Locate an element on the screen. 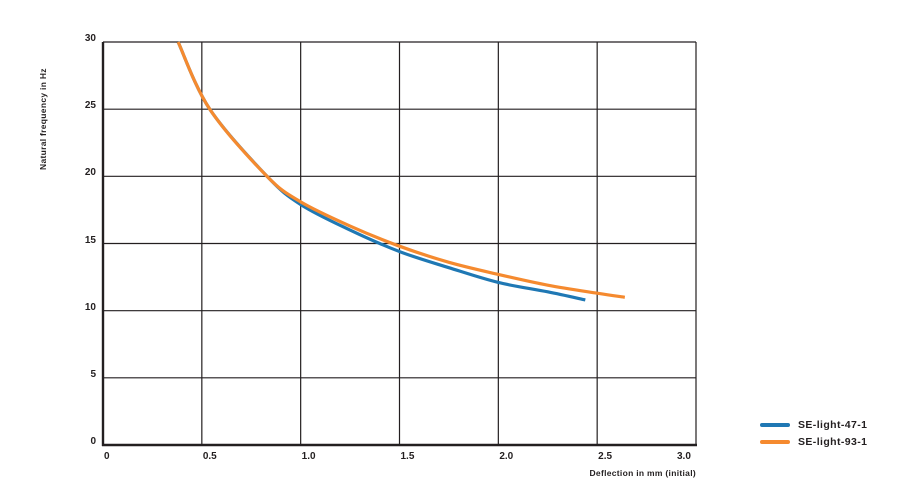 Image resolution: width=899 pixels, height=502 pixels. y-axis-label-text: Natural frequency in Hz is located at coordinates (43, 119).